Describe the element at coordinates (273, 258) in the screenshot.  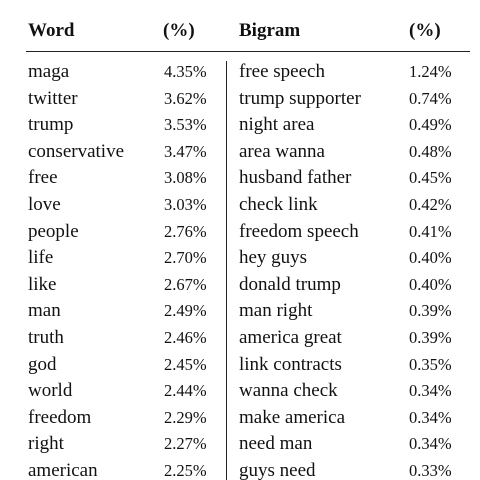
I see `bigram-cell: hey guys` at that location.